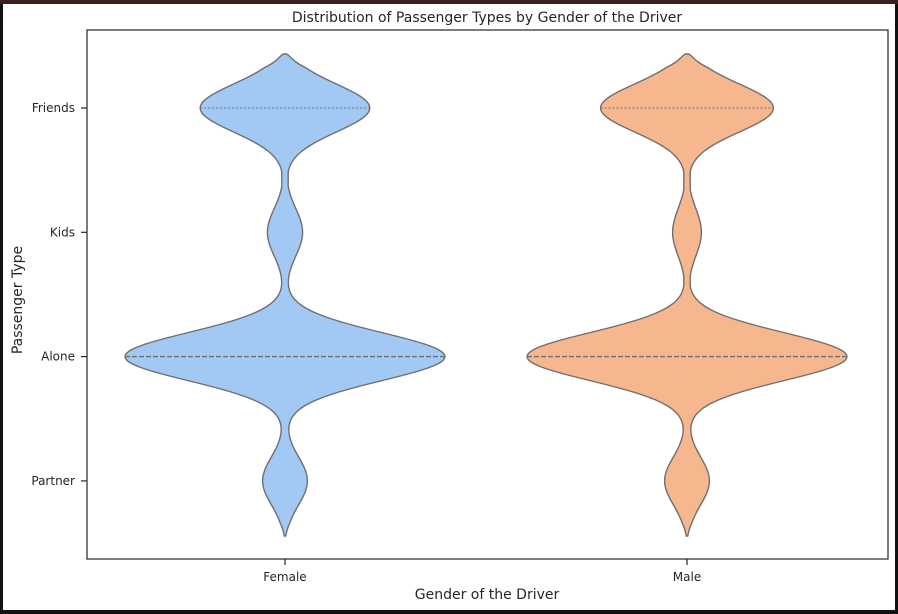 The image size is (898, 614). Describe the element at coordinates (284, 577) in the screenshot. I see `x-tick-label: Female` at that location.